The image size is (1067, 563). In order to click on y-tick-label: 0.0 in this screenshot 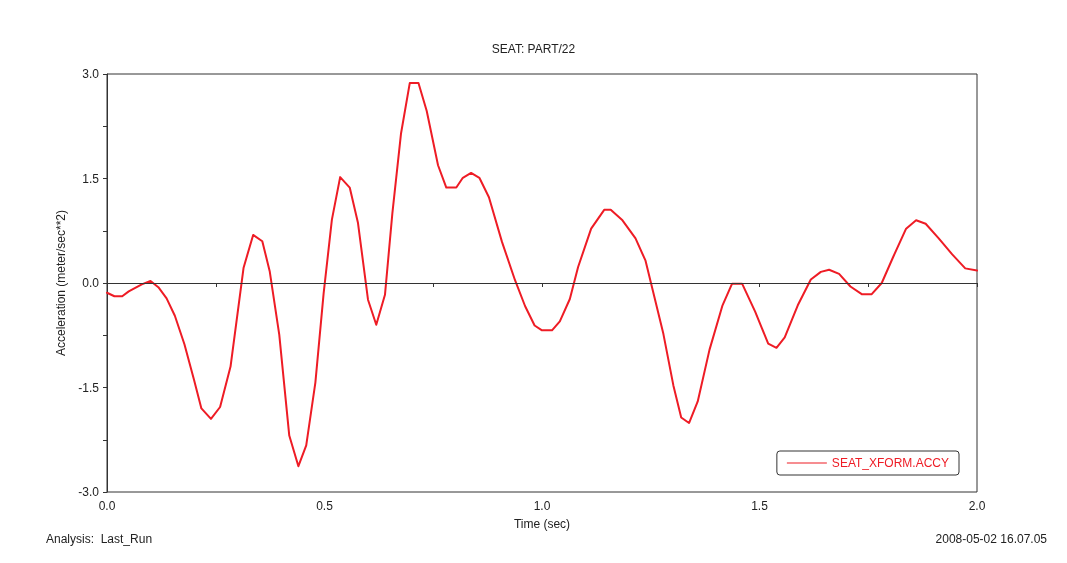, I will do `click(91, 283)`.